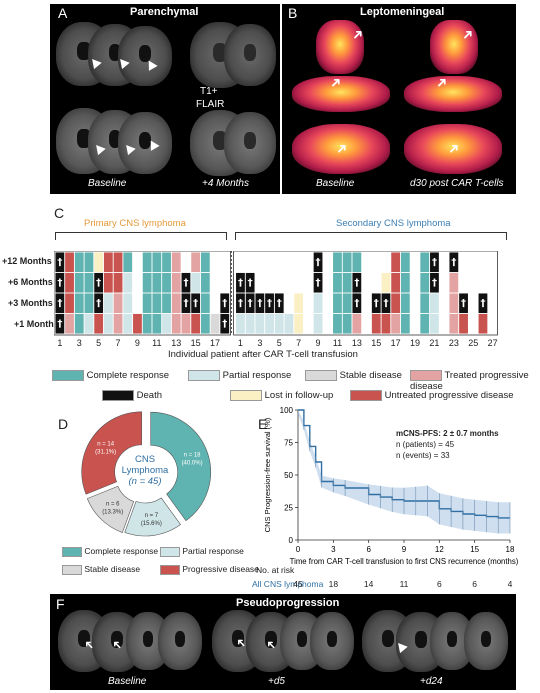 The image size is (540, 693). Describe the element at coordinates (288, 443) in the screenshot. I see `y-tick-label: 75` at that location.